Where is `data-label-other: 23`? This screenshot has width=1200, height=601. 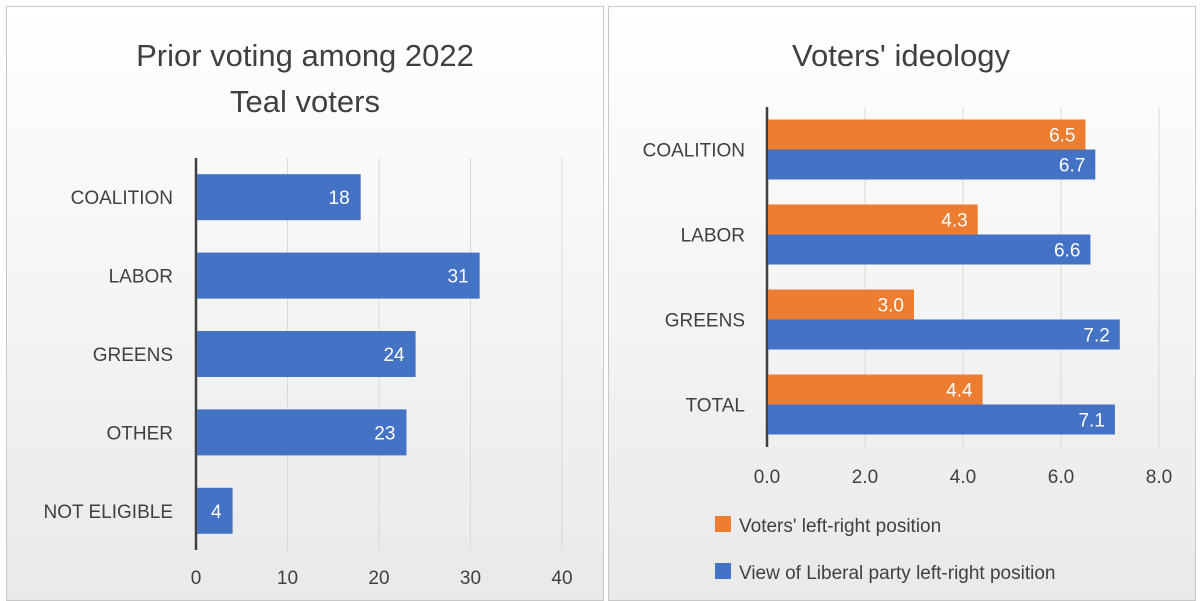
data-label-other: 23 is located at coordinates (384, 433).